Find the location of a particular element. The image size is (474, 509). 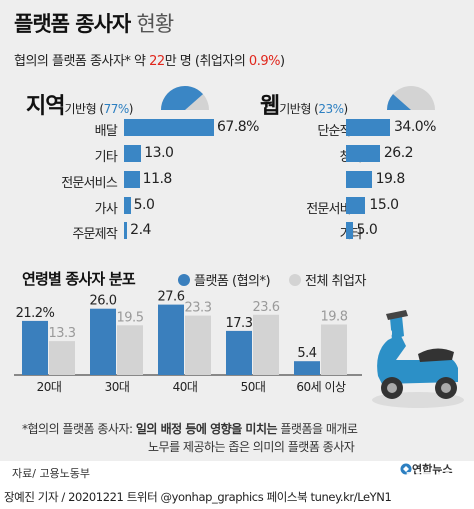

age-category-label: 20대 is located at coordinates (49, 387).